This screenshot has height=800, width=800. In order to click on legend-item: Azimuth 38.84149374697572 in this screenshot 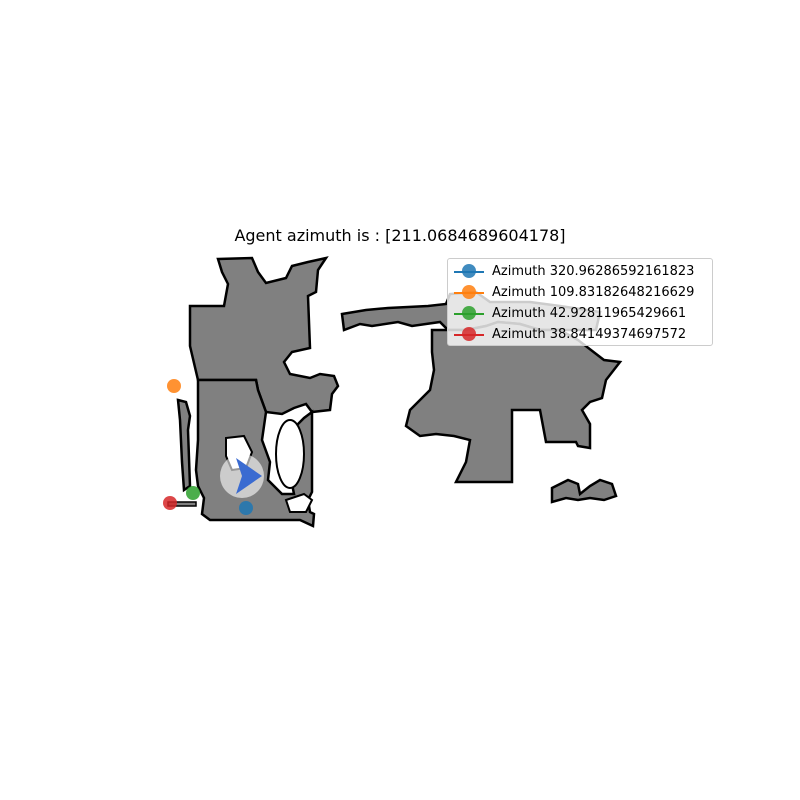, I will do `click(580, 334)`.